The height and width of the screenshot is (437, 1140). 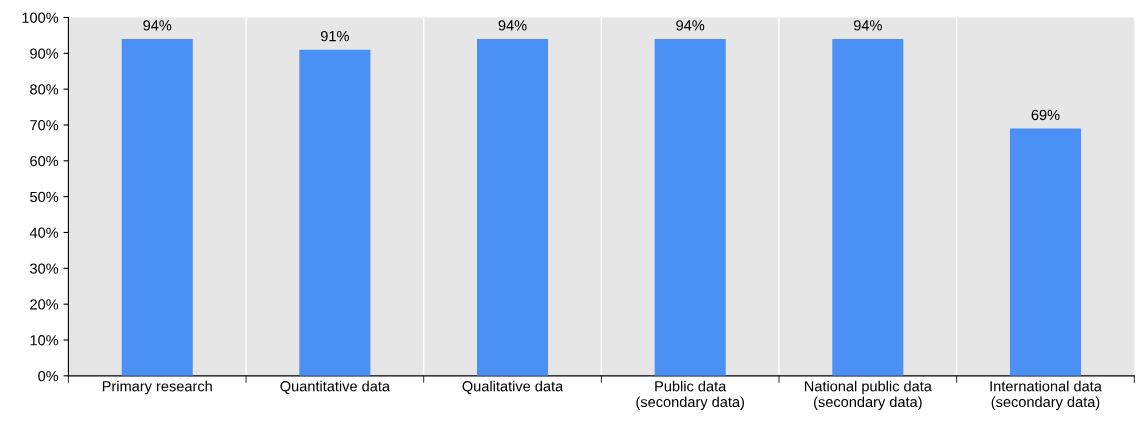 I want to click on x-tick-label: National public data (secondary data), so click(x=868, y=395).